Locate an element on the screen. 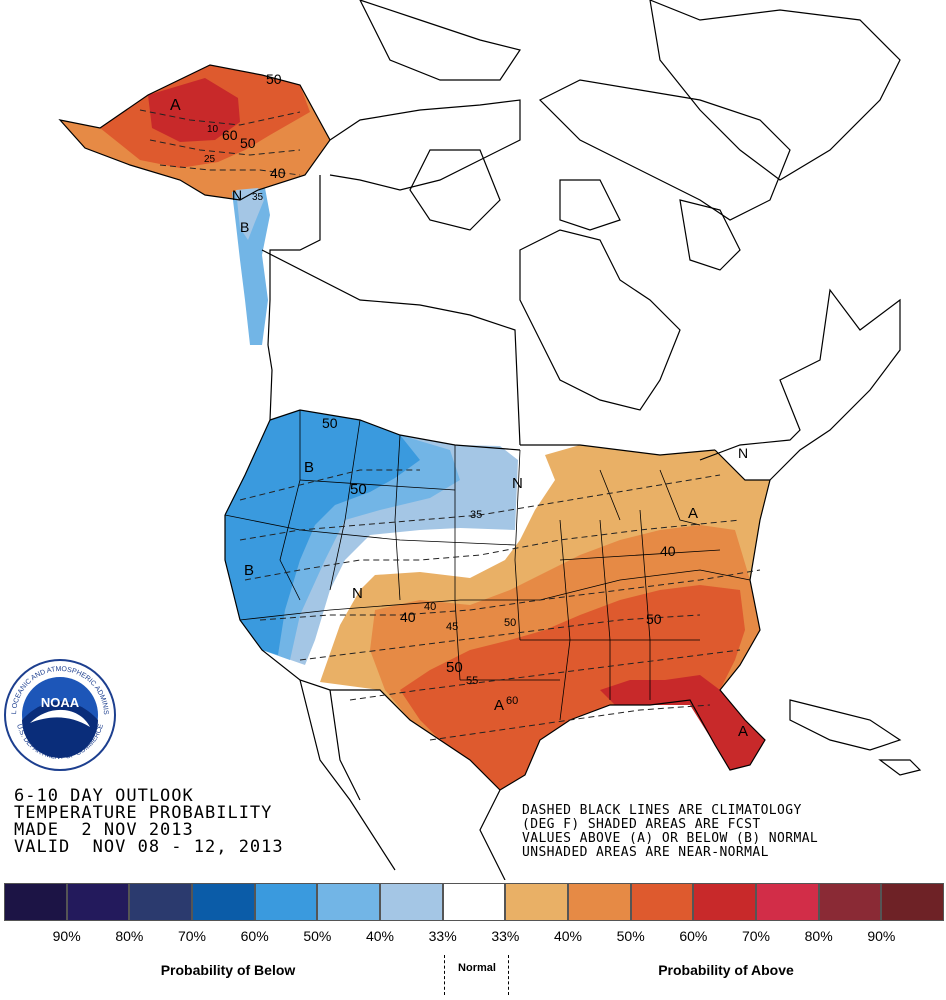  normal-divider-left is located at coordinates (444, 975).